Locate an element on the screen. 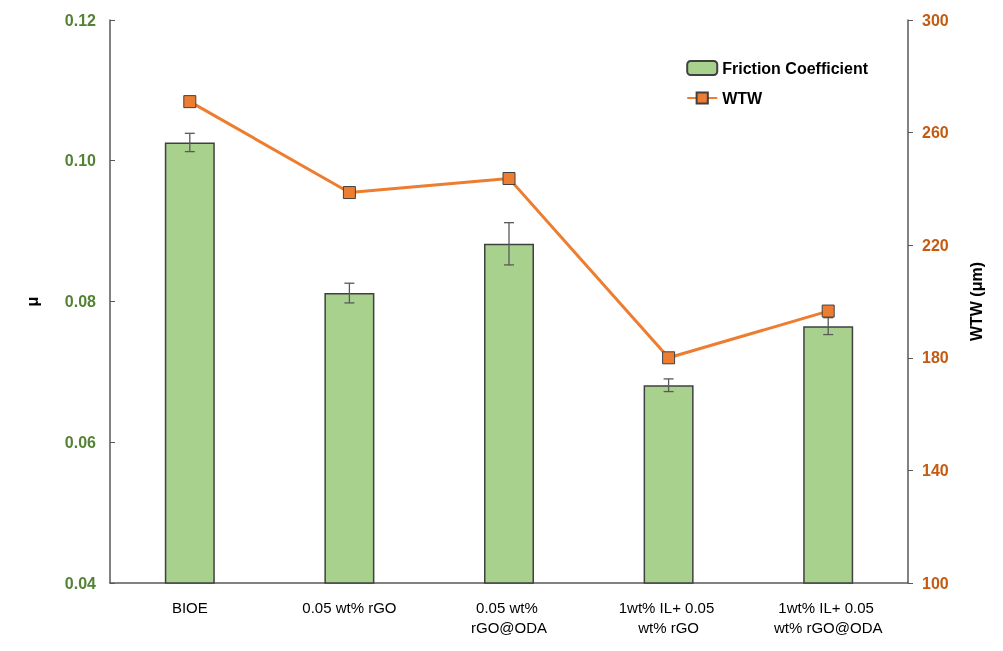 This screenshot has height=651, width=1003. x-tick-label: 1wt% IL+ 0.05 wt% rGO is located at coordinates (668, 617).